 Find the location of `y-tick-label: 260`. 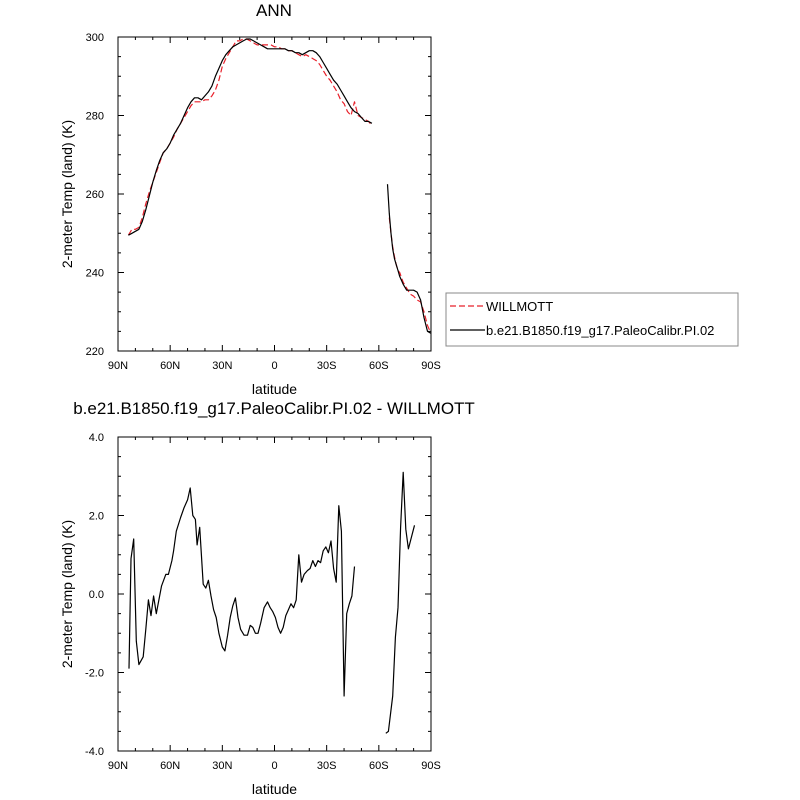

y-tick-label: 260 is located at coordinates (95, 195).